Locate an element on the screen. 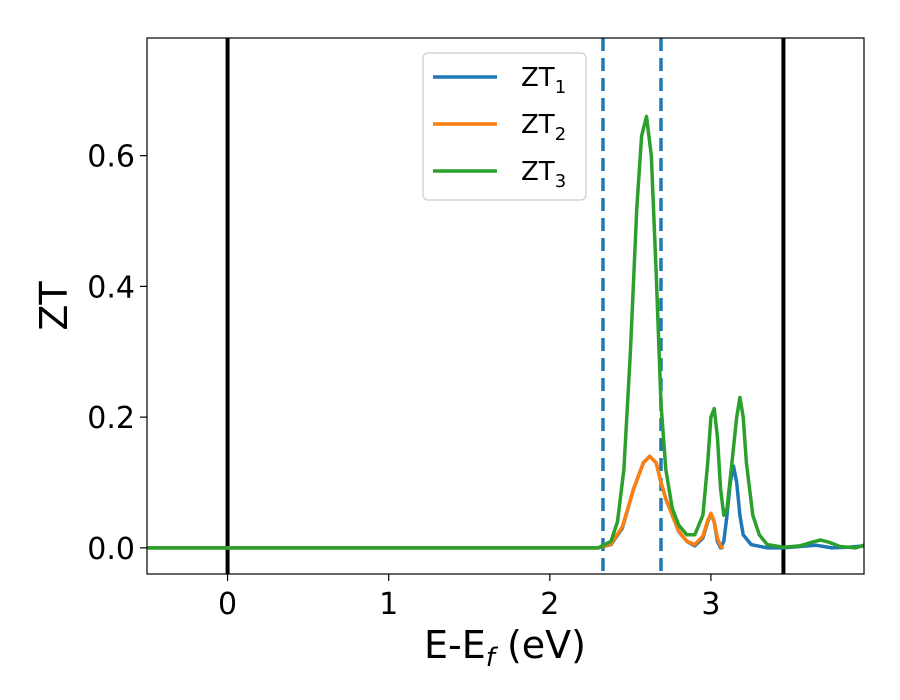 The width and height of the screenshot is (900, 700). y-axis: 0.0 0.2 0.4 0.6 is located at coordinates (117, 353).